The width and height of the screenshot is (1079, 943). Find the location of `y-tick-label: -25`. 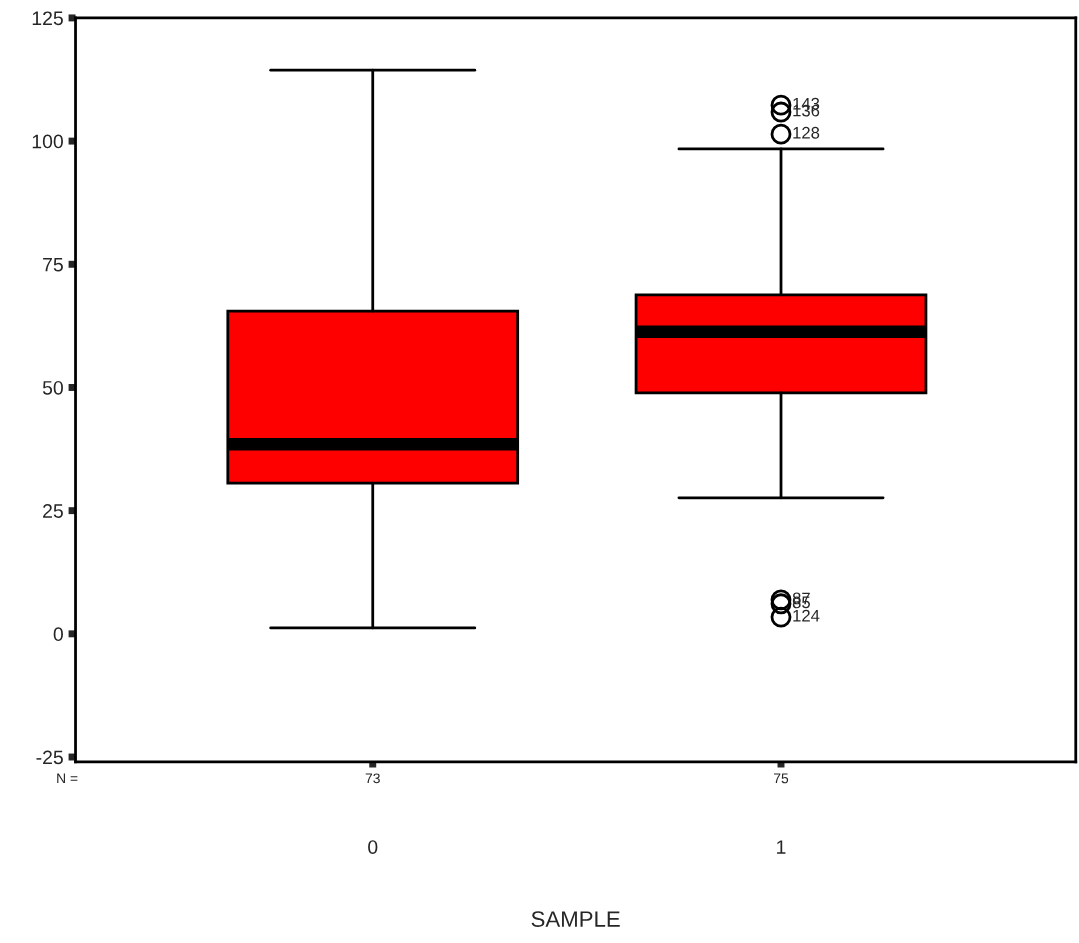

y-tick-label: -25 is located at coordinates (49, 757).